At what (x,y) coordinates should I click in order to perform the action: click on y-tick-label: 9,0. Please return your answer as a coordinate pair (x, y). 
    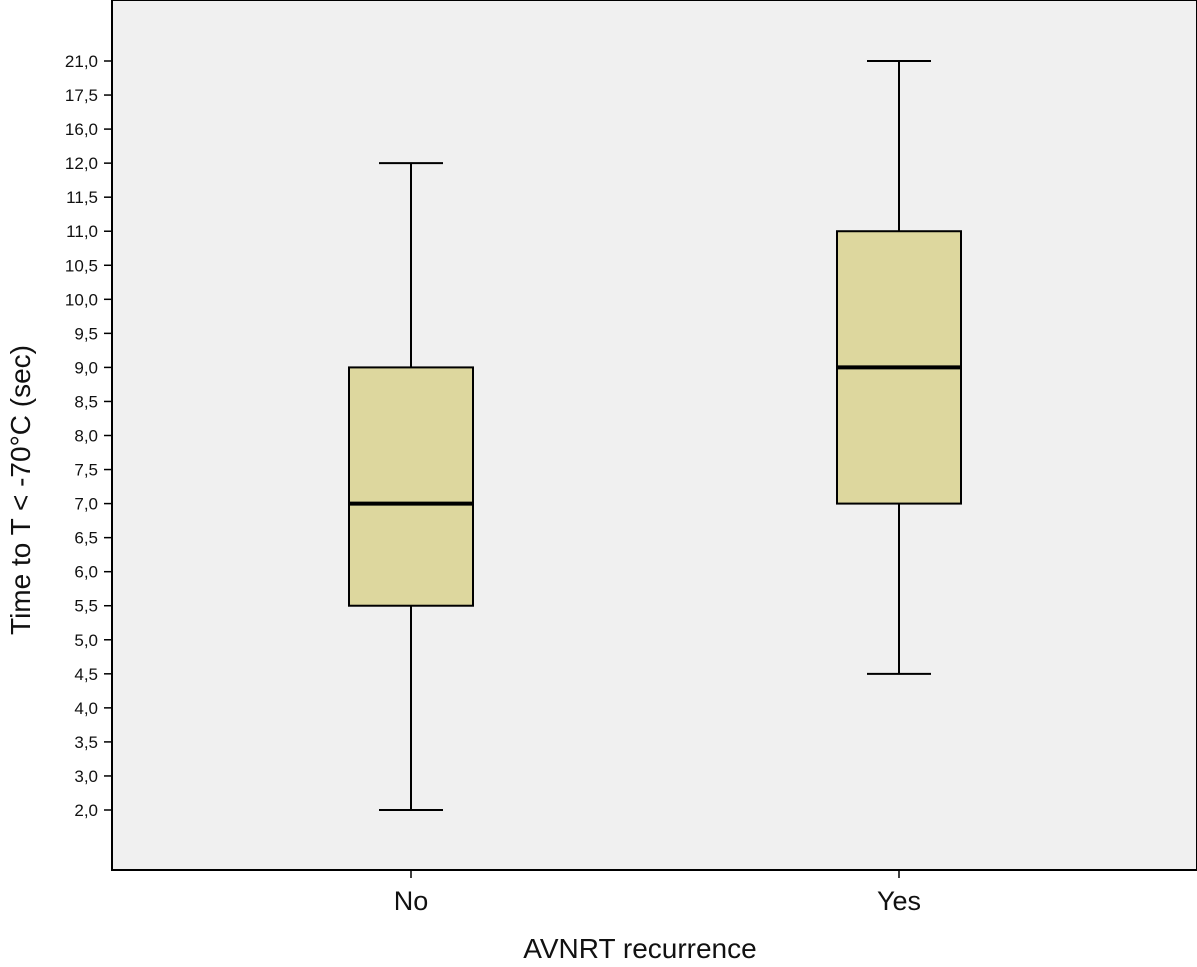
    Looking at the image, I should click on (86, 367).